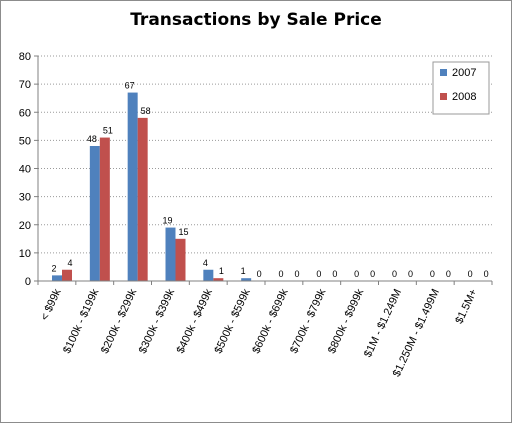  What do you see at coordinates (167, 221) in the screenshot?
I see `data-label-2007: 19` at bounding box center [167, 221].